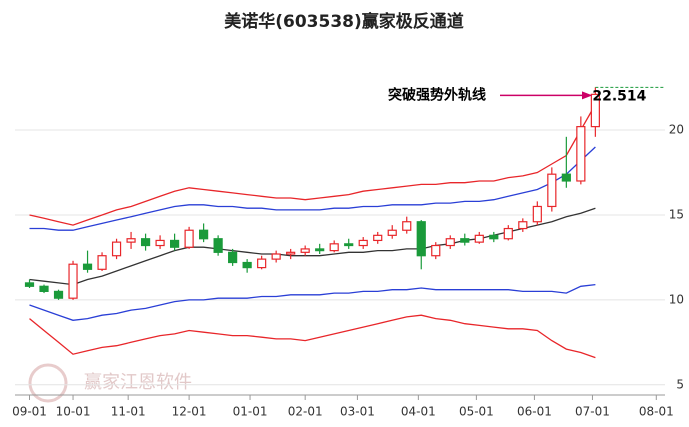 The height and width of the screenshot is (427, 689). Describe the element at coordinates (676, 299) in the screenshot. I see `y-tick-label: 10` at that location.